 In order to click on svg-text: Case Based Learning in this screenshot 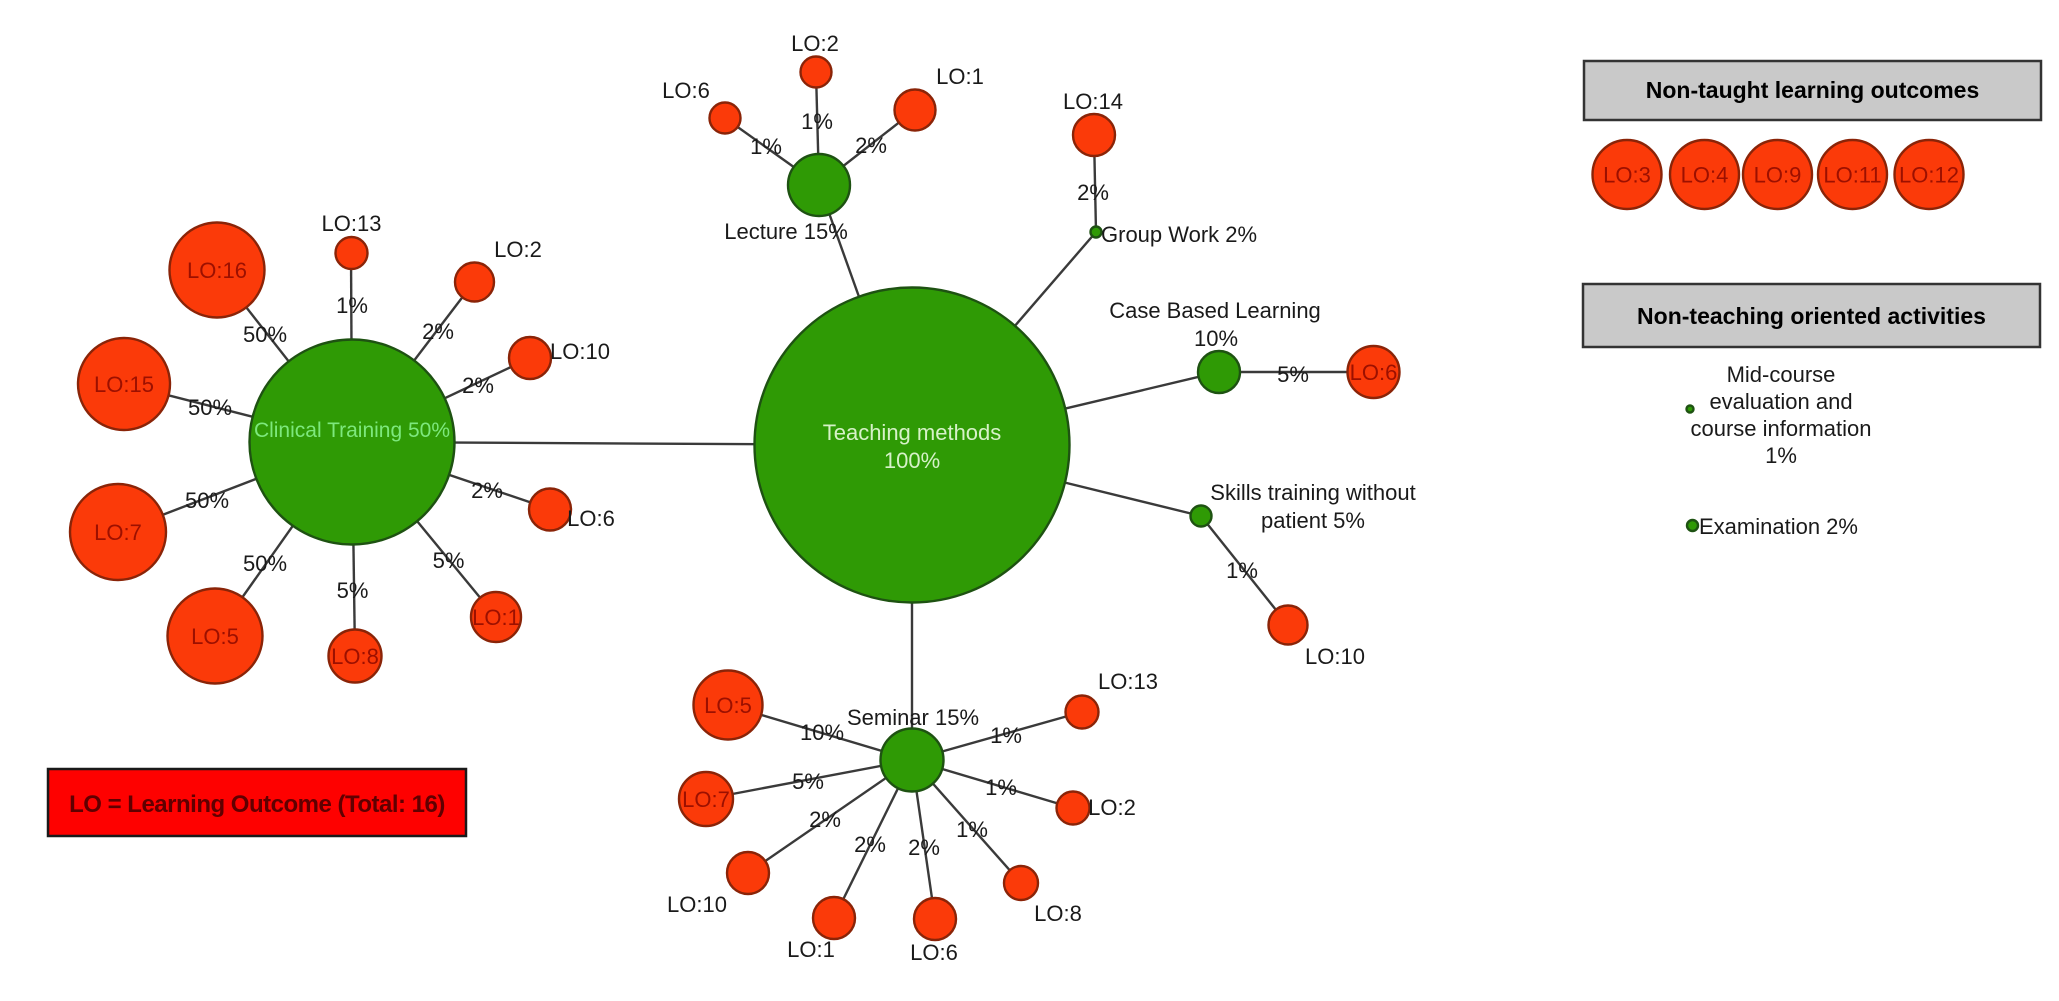, I will do `click(1215, 310)`.